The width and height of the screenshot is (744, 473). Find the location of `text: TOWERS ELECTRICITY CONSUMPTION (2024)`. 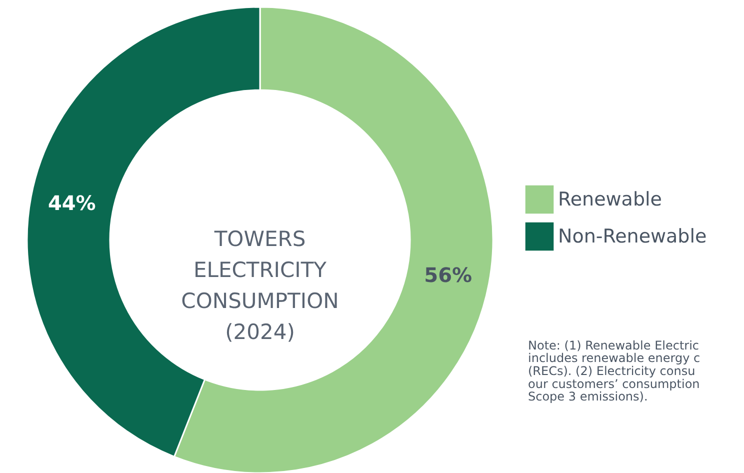

text: TOWERS ELECTRICITY CONSUMPTION (2024) is located at coordinates (260, 285).